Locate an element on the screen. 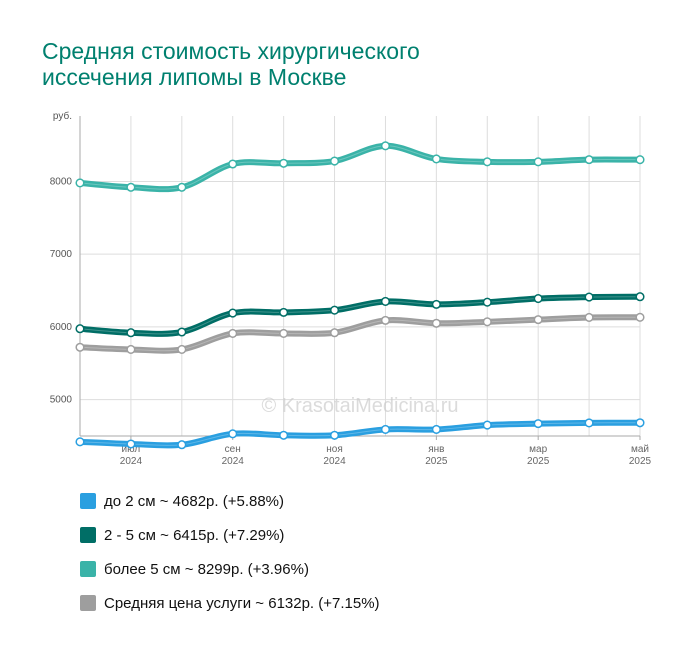 This screenshot has height=646, width=700. legend-item: более 5 см ~ 8299р. (+3.96%) is located at coordinates (230, 569).